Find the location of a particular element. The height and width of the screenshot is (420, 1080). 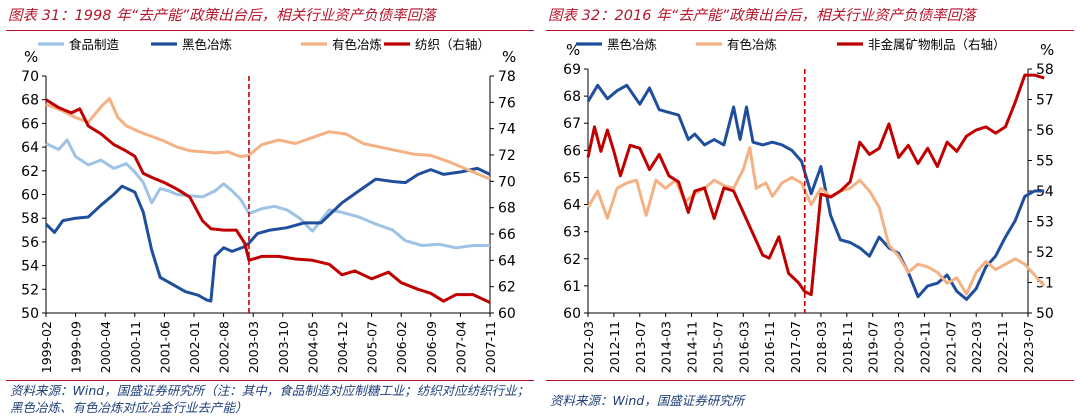

x-tick-label: 2007-04 is located at coordinates (460, 347).